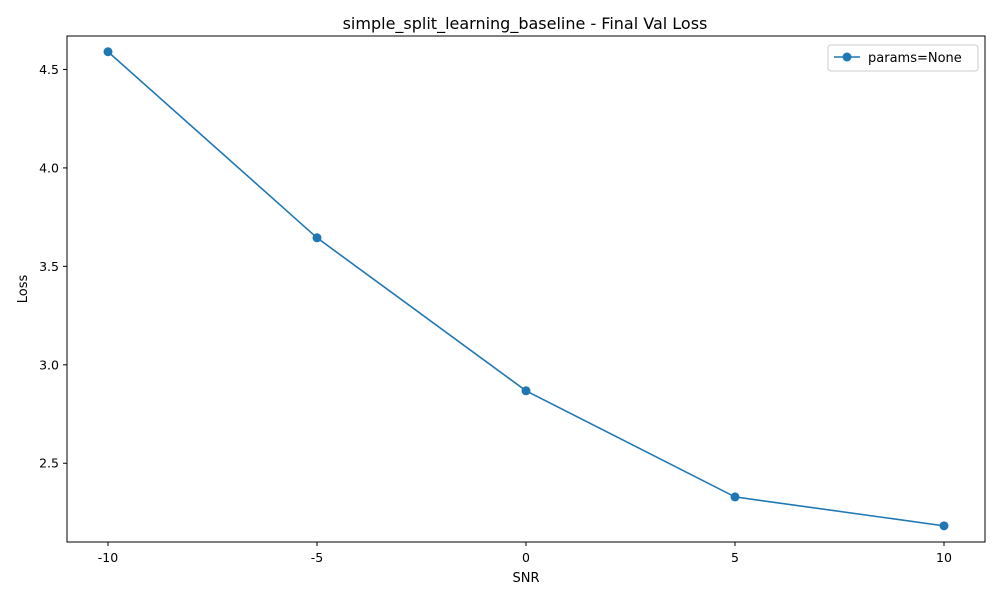  What do you see at coordinates (49, 364) in the screenshot?
I see `y-tick-label: 3.0` at bounding box center [49, 364].